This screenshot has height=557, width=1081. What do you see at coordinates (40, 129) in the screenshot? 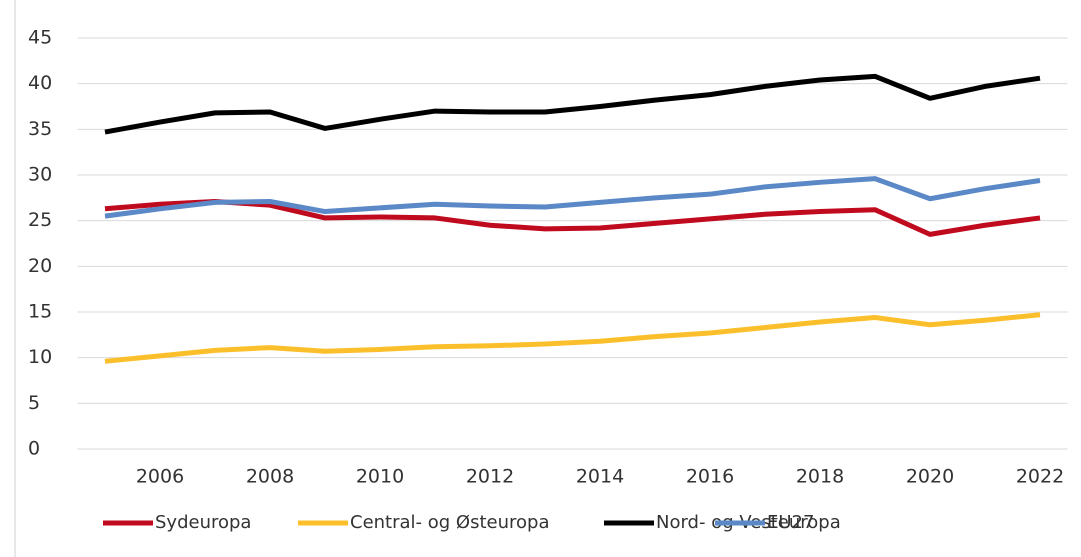
I see `y-tick-label: 35` at bounding box center [40, 129].